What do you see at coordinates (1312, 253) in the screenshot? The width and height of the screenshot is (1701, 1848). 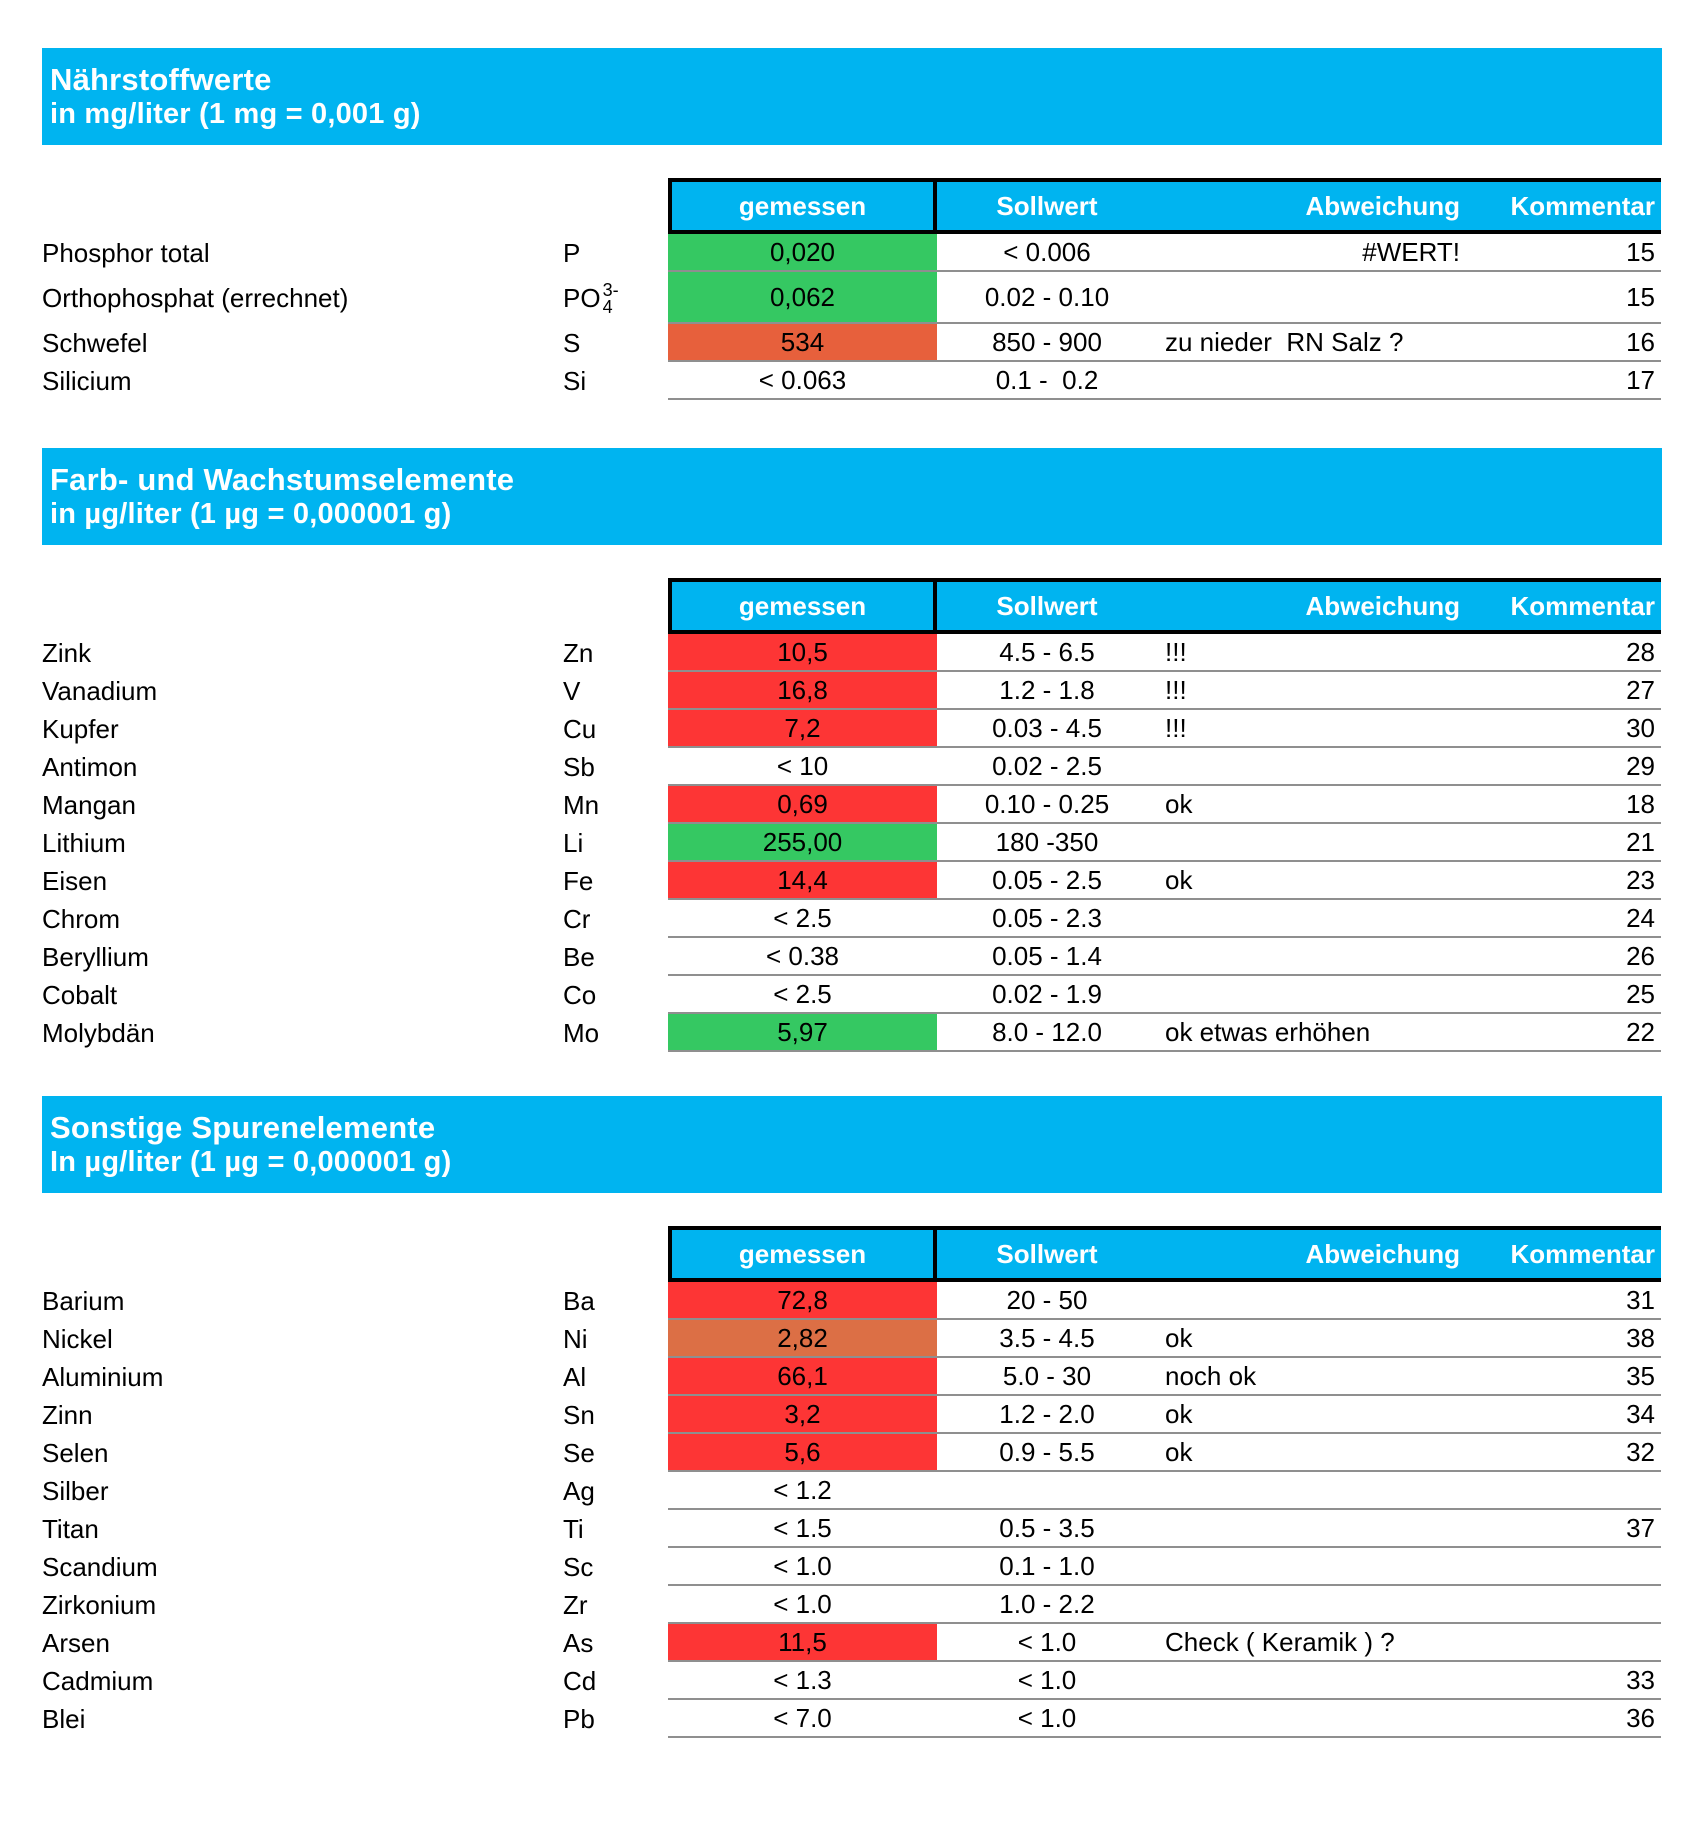 I see `deviation-note-cell: #WERT!` at bounding box center [1312, 253].